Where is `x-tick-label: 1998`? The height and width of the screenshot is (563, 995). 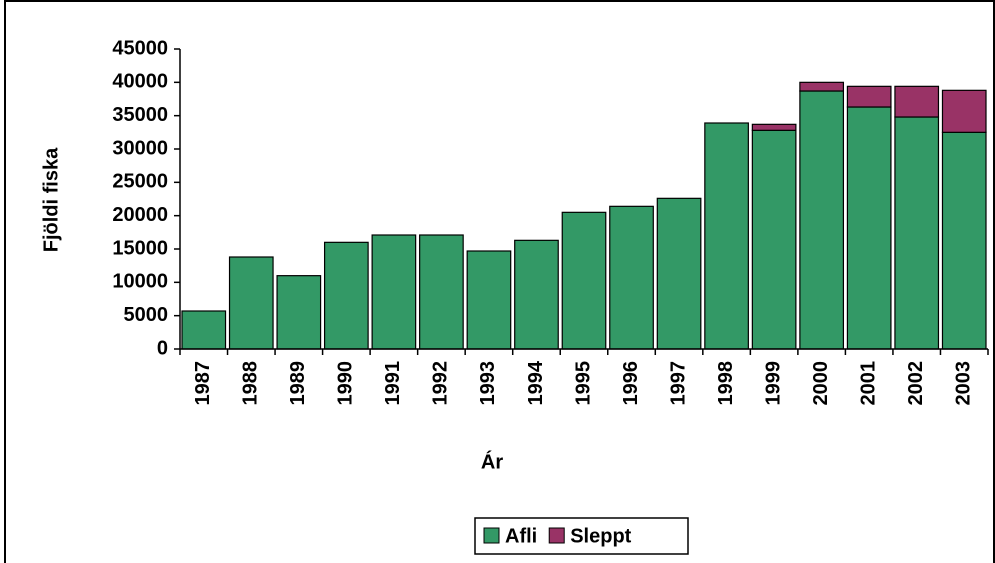
x-tick-label: 1998 is located at coordinates (726, 383).